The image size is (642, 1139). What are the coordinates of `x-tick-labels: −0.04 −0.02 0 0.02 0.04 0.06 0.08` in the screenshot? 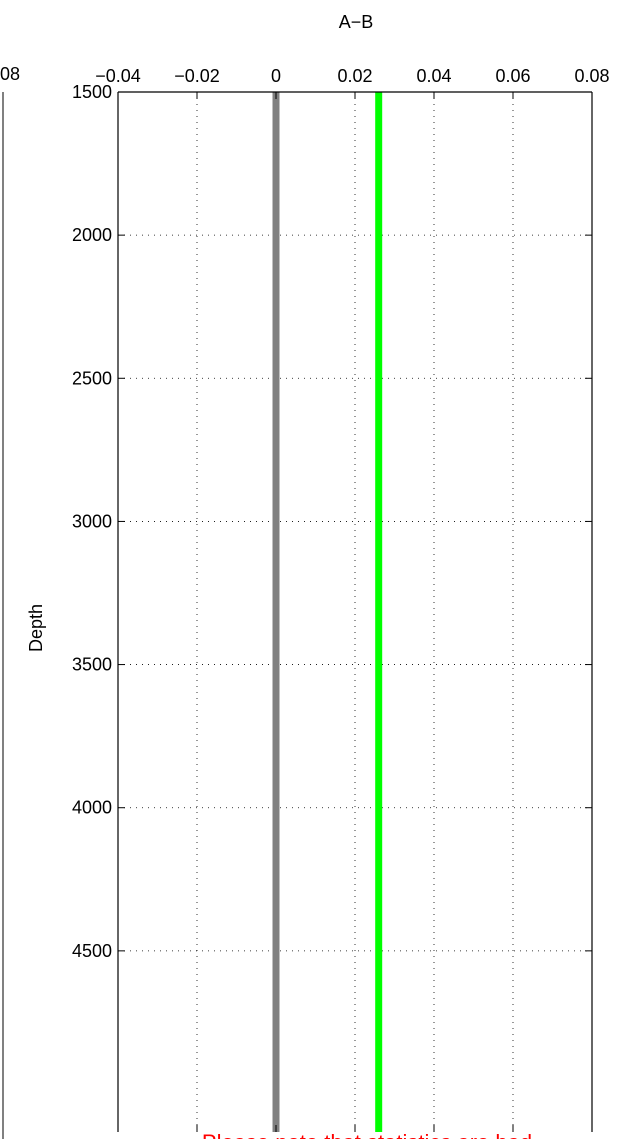 It's located at (352, 76).